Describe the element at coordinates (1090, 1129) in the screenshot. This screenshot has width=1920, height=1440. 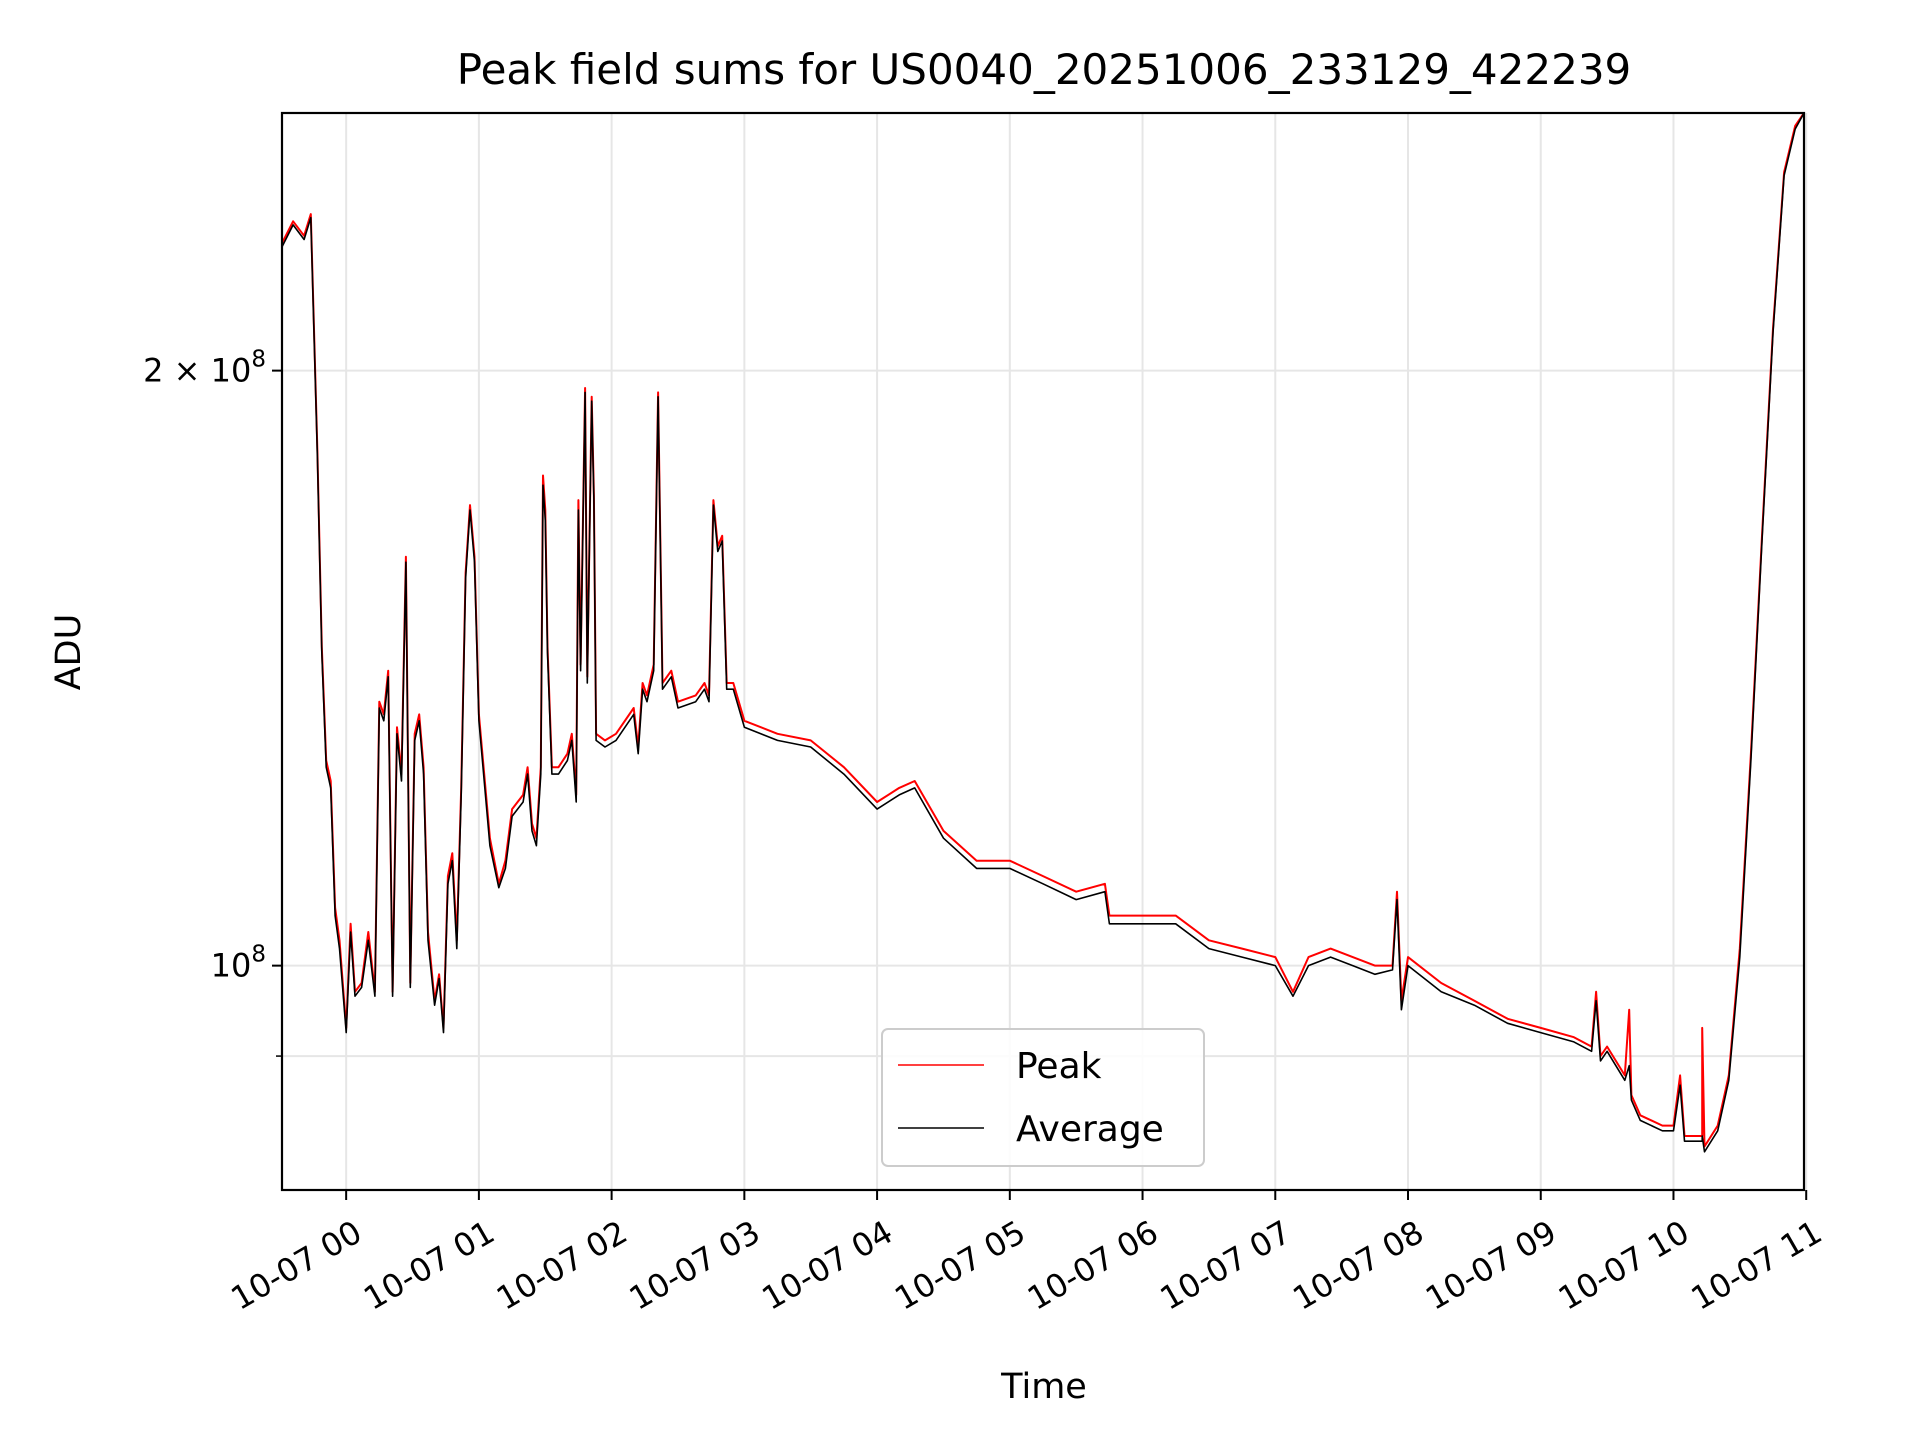
I see `legend-average-label: Average` at that location.